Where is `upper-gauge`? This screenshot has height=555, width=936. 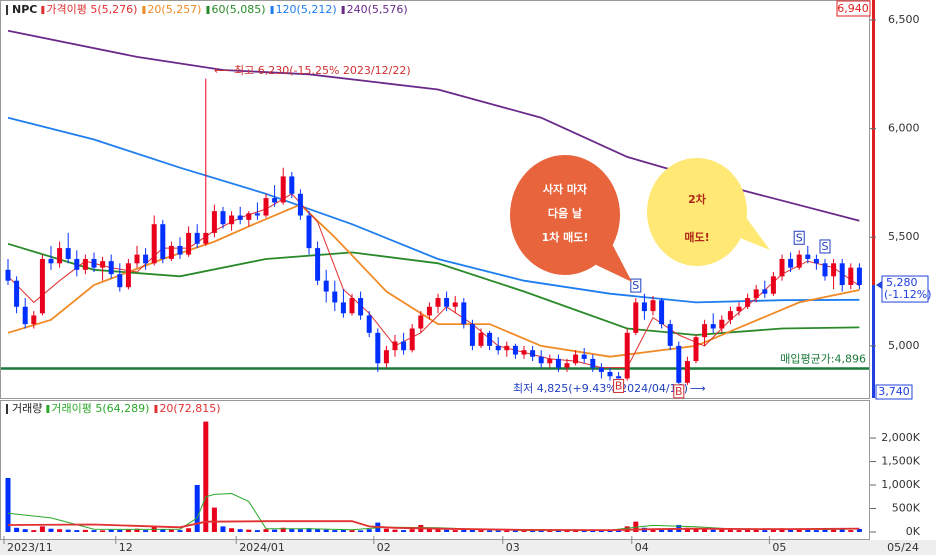 upper-gauge is located at coordinates (873, 142).